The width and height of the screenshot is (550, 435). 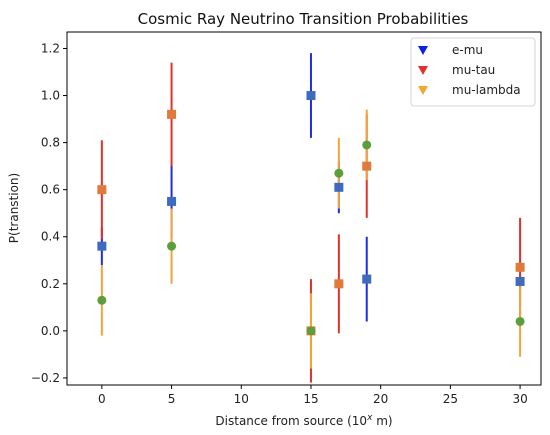 What do you see at coordinates (172, 399) in the screenshot?
I see `x-tick-label: 5` at bounding box center [172, 399].